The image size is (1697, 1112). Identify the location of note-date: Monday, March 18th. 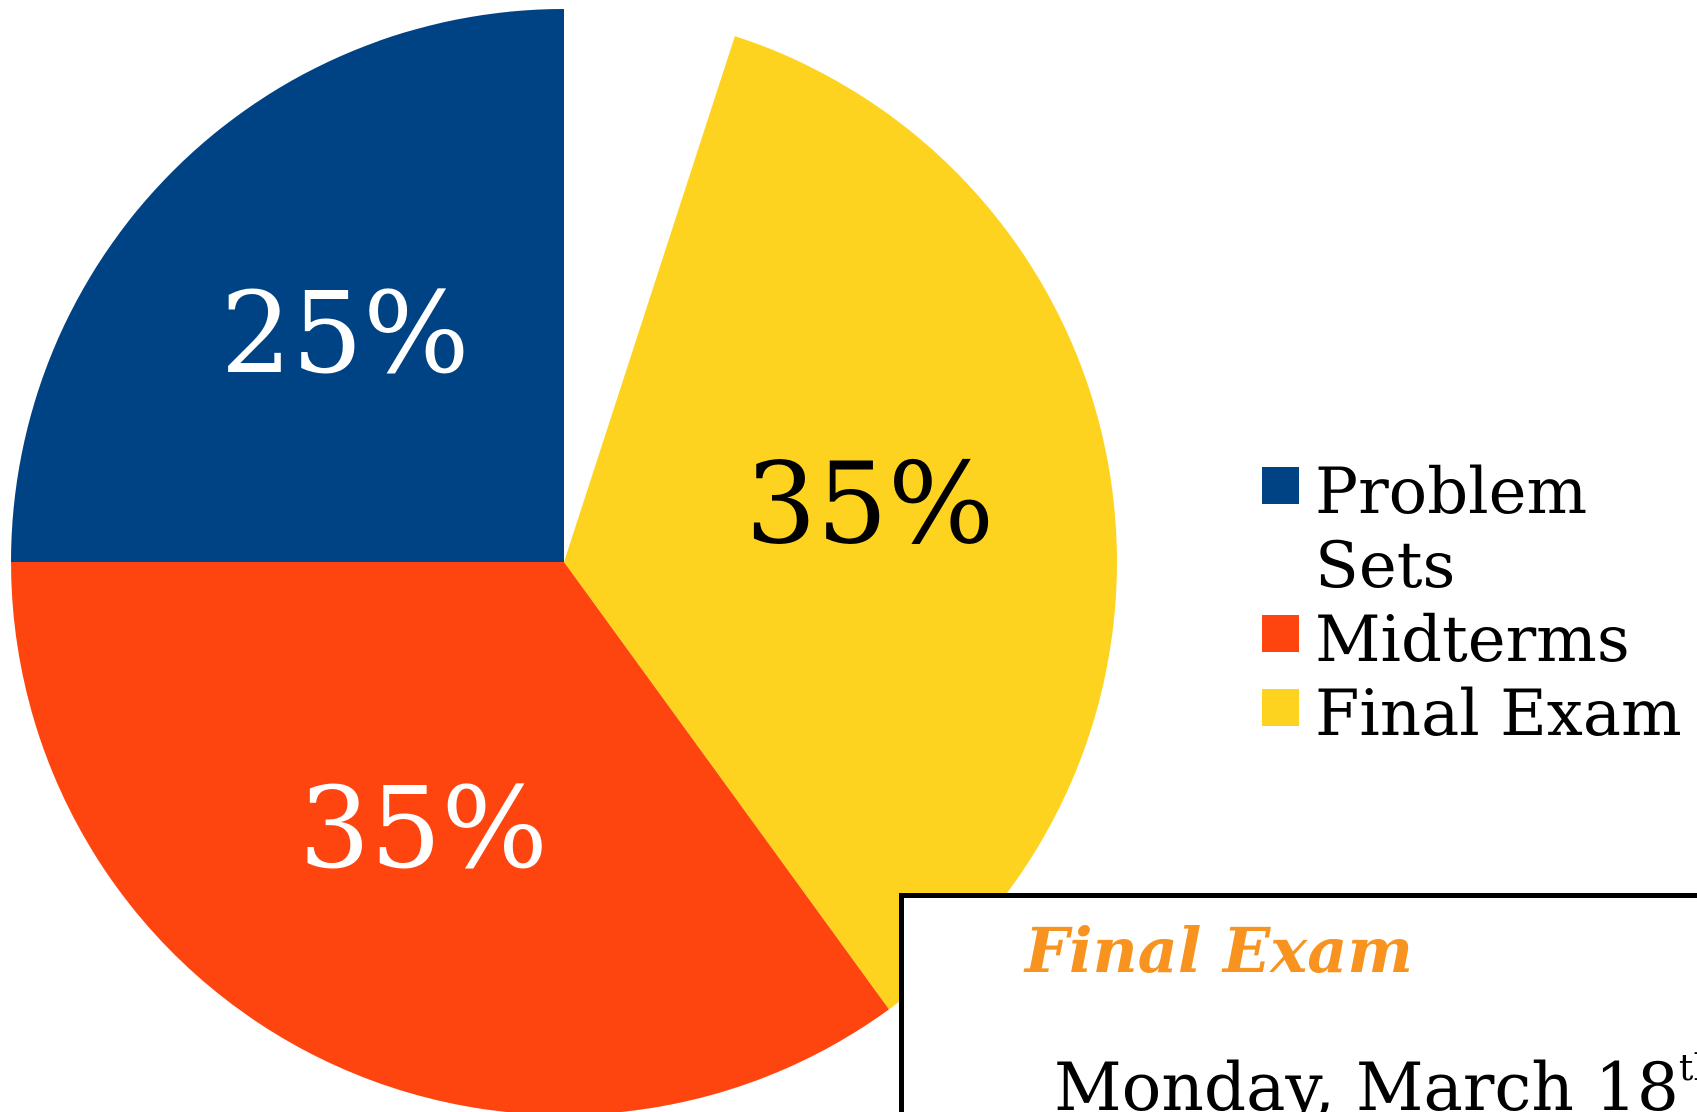
(1375, 1080).